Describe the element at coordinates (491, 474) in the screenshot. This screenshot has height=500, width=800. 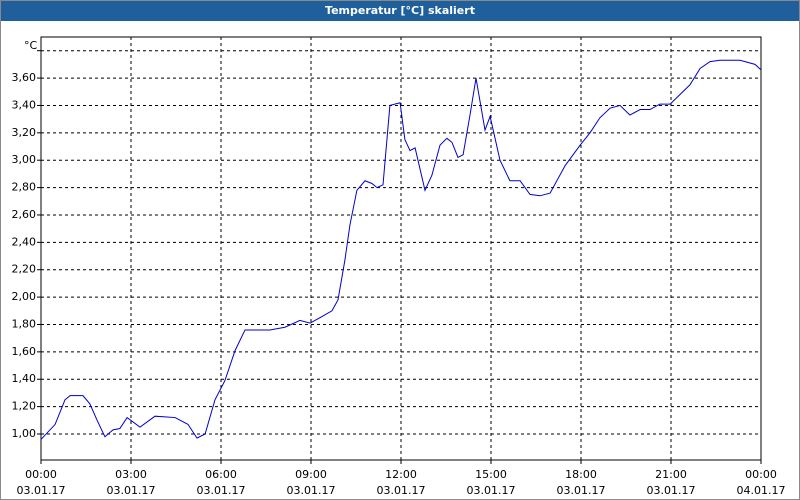
I see `x-tick-label: 15:00` at that location.